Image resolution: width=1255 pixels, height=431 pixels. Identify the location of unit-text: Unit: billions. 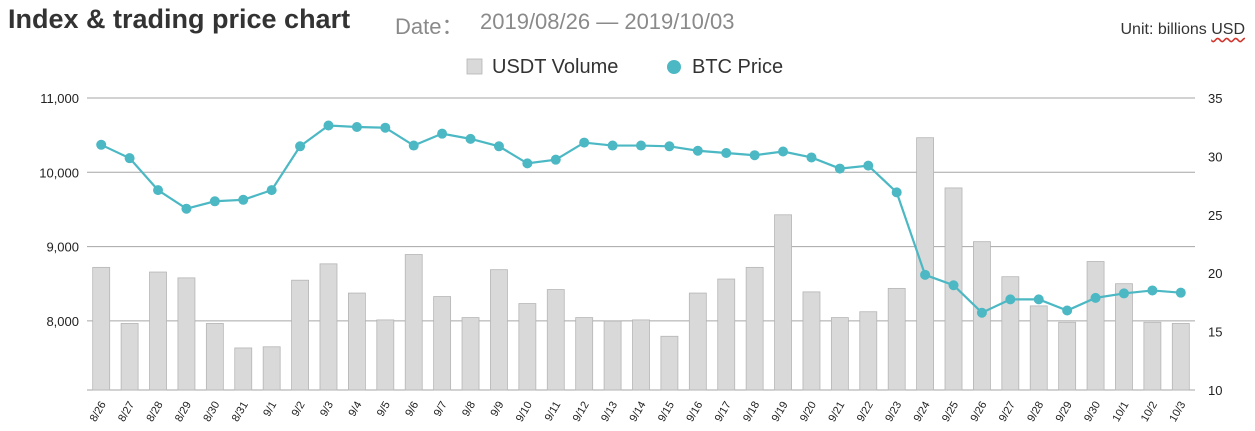
(1163, 29).